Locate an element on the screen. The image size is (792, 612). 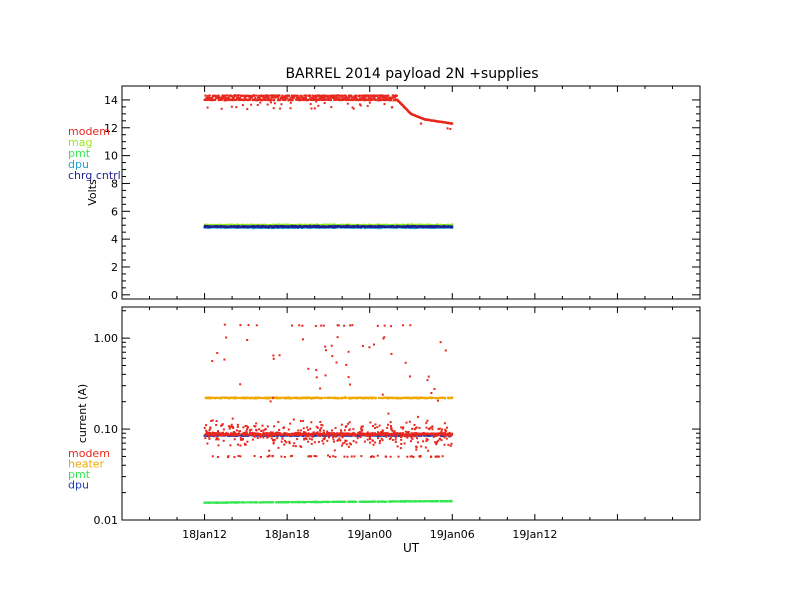
voltage-legend-entry: pmt is located at coordinates (79, 153).